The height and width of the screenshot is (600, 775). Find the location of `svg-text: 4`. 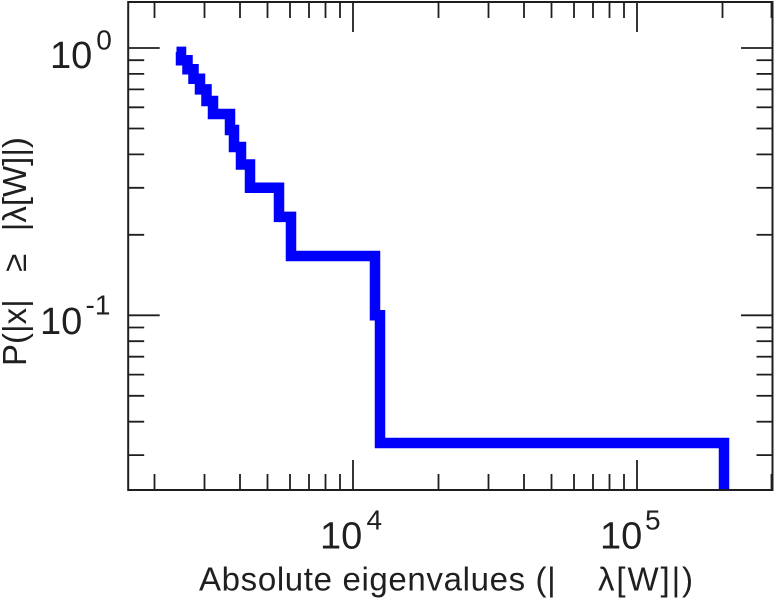

svg-text: 4 is located at coordinates (375, 520).